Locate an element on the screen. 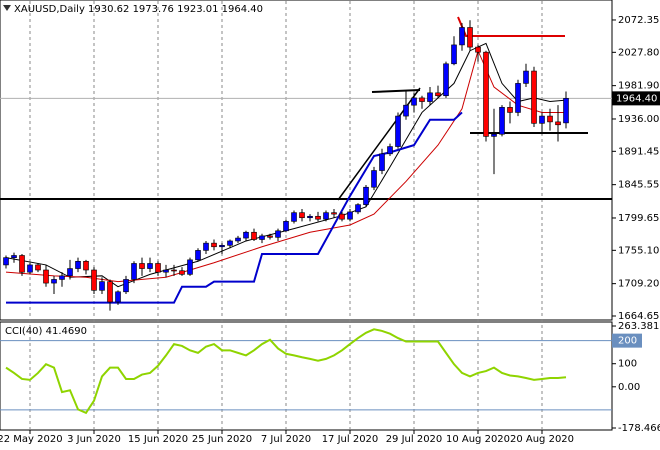 This screenshot has width=660, height=450. trend-line is located at coordinates (396, 91).